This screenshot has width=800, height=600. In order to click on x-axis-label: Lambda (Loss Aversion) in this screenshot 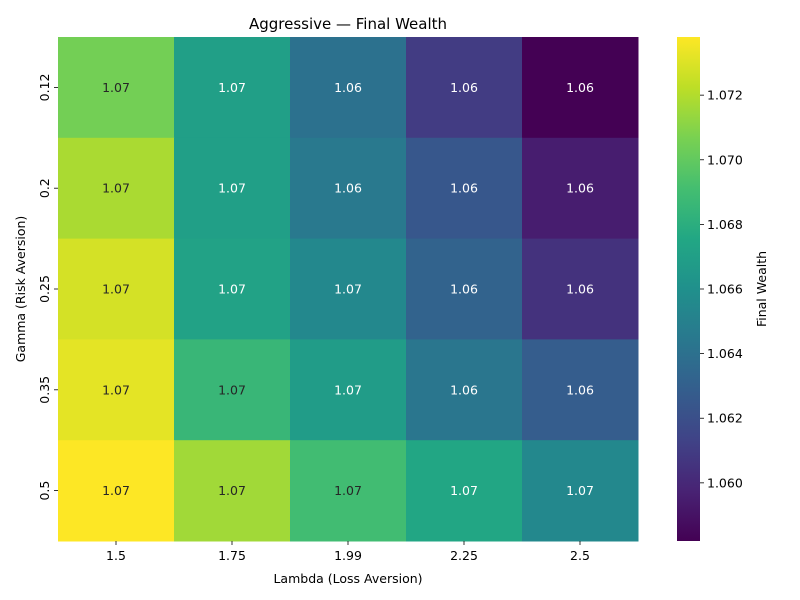, I will do `click(347, 578)`.